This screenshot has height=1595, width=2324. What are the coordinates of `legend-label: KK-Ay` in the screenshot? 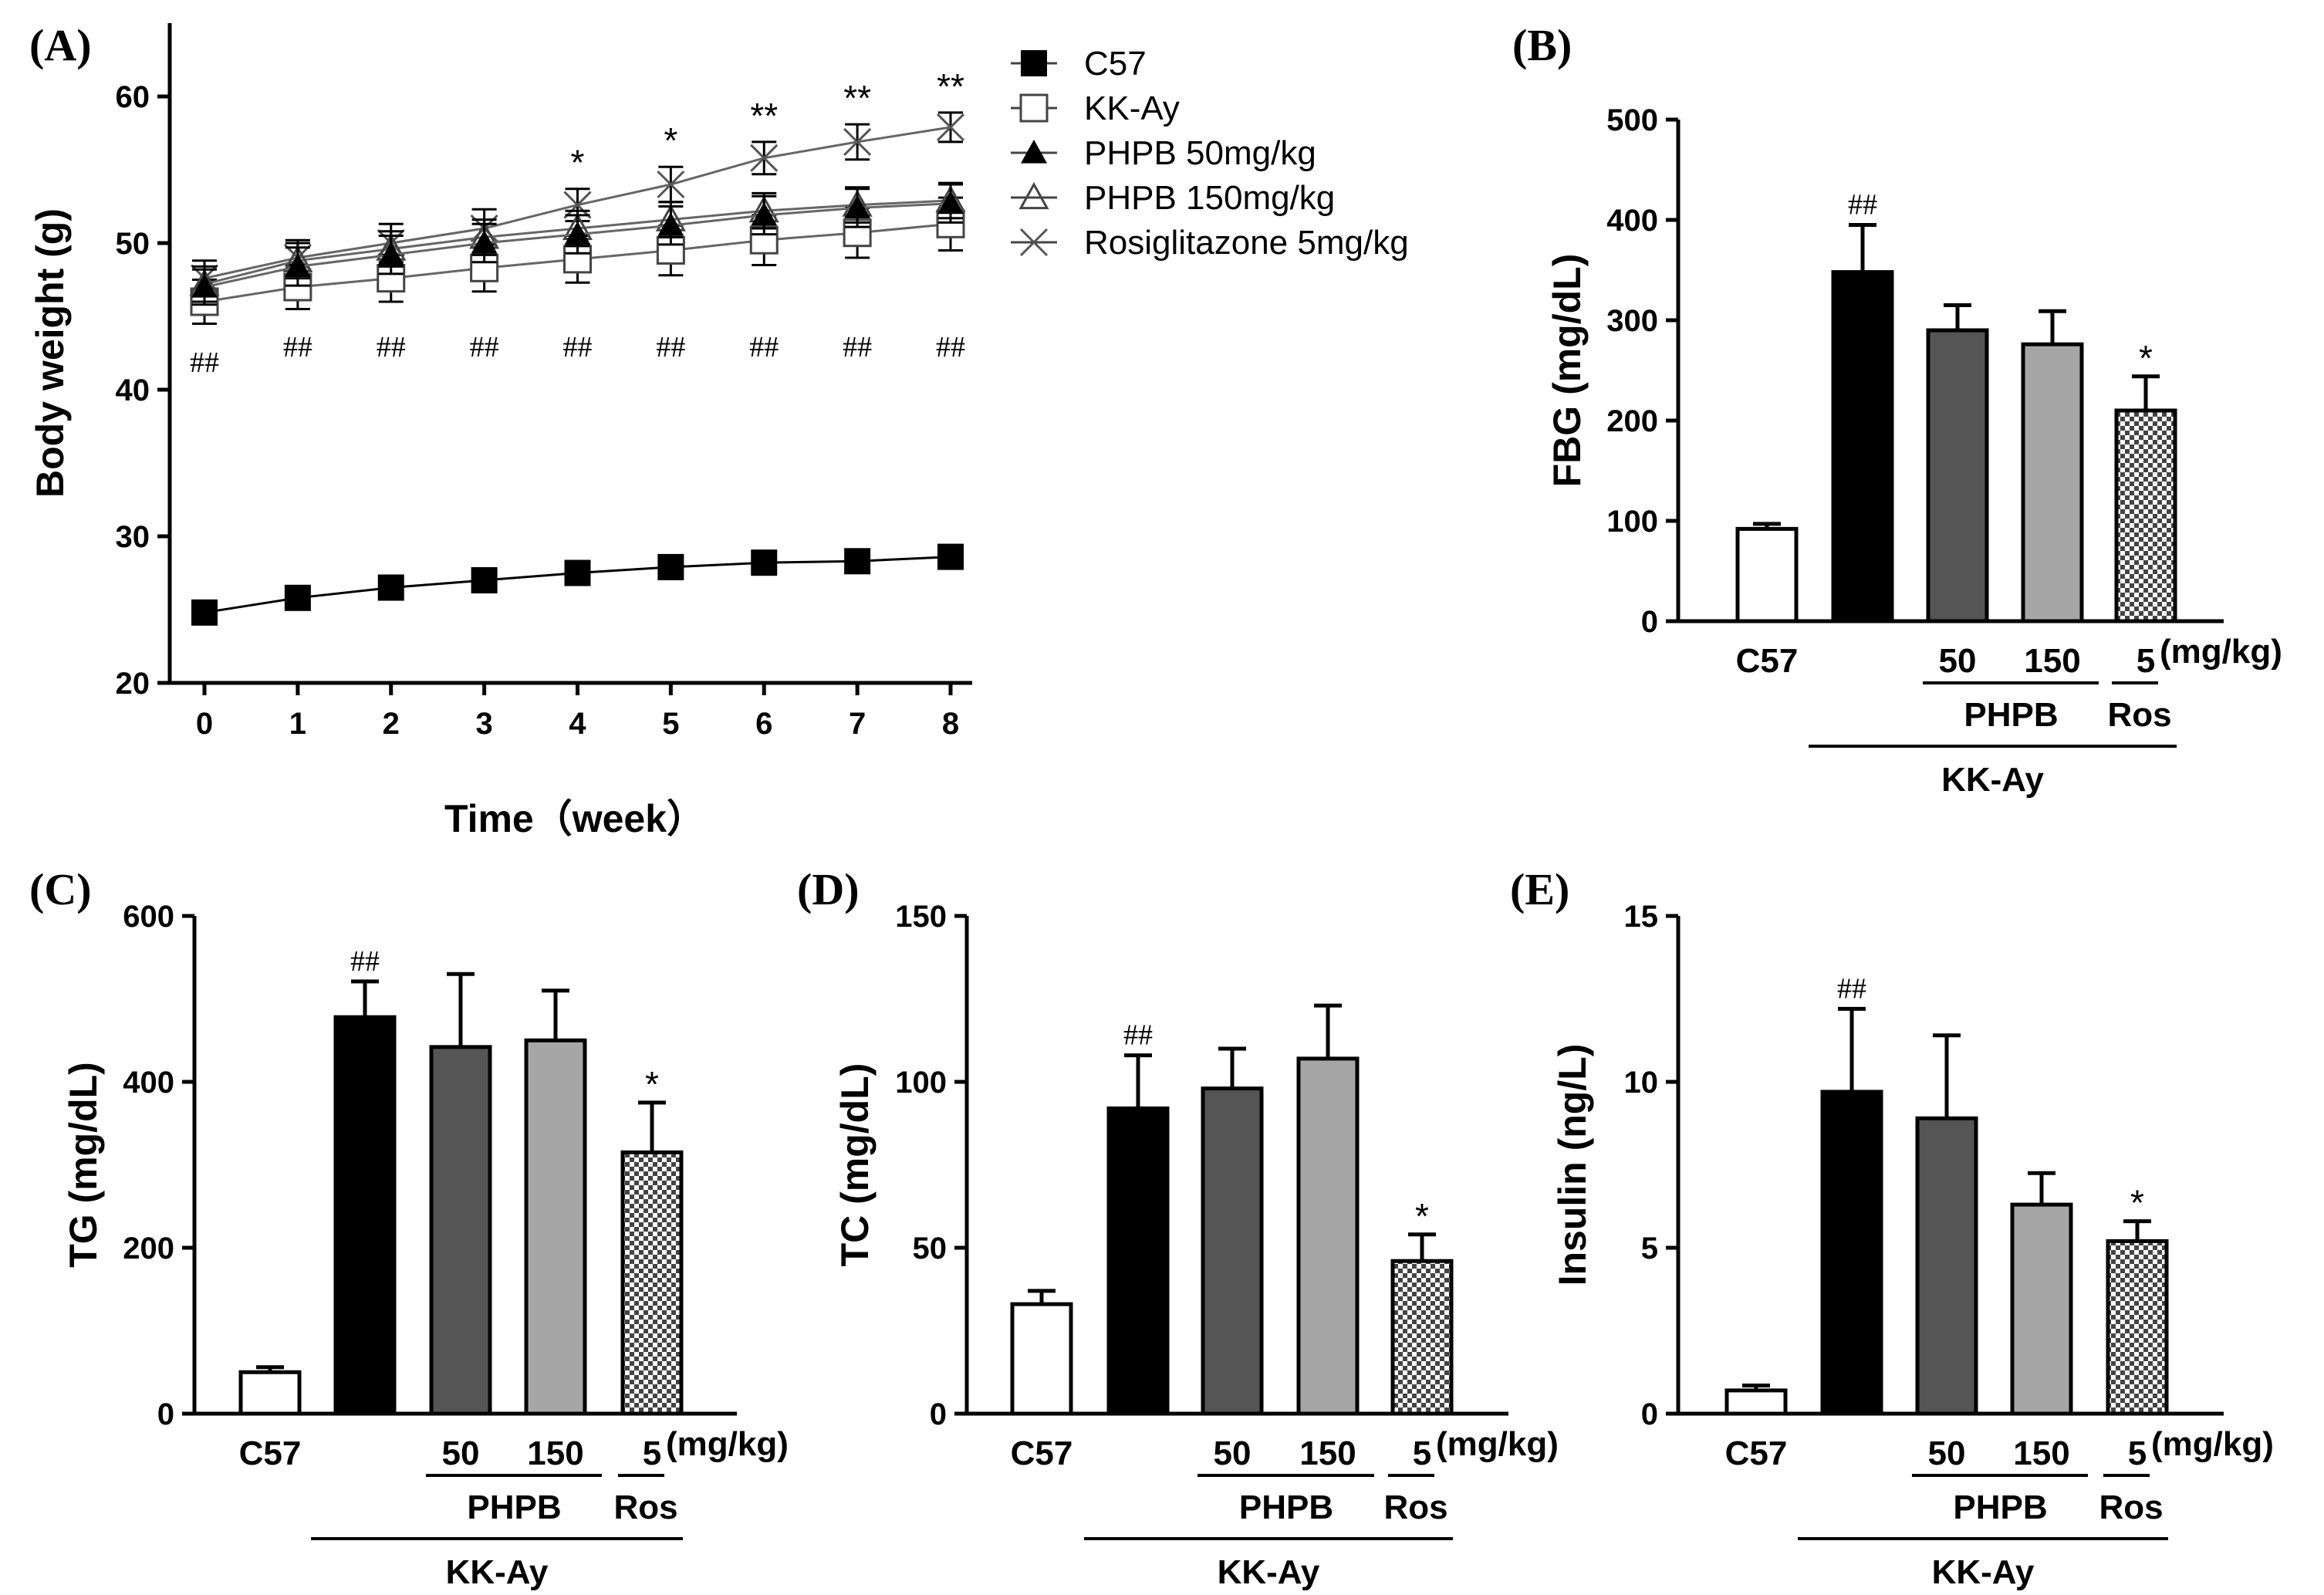 It's located at (1132, 108).